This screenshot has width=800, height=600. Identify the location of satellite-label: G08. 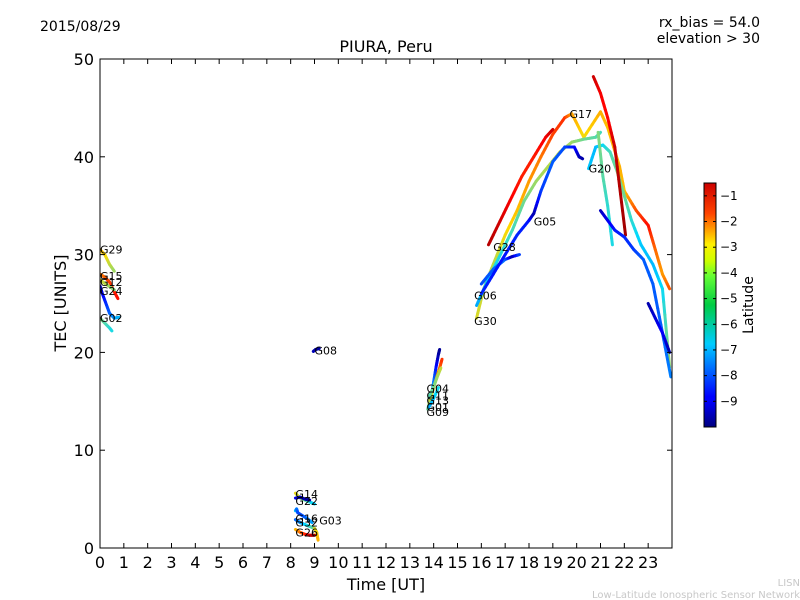
(326, 350).